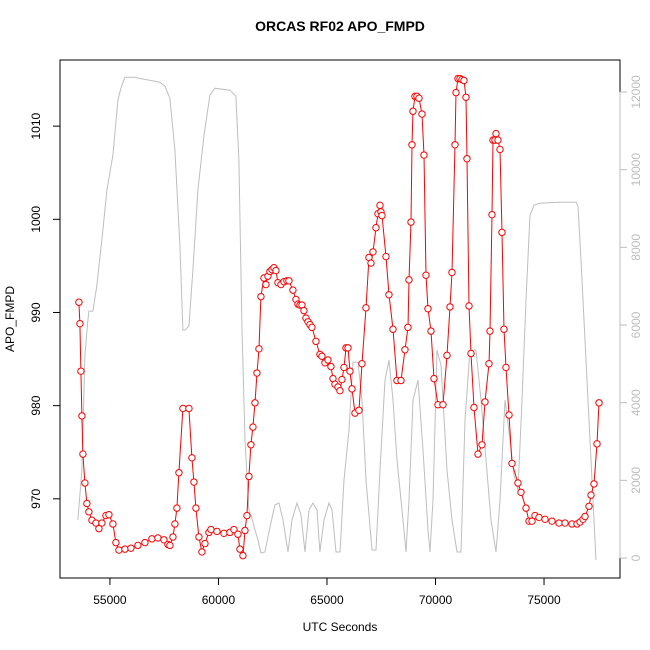 This screenshot has width=650, height=650. Describe the element at coordinates (544, 600) in the screenshot. I see `x-tick-label: 75000` at that location.